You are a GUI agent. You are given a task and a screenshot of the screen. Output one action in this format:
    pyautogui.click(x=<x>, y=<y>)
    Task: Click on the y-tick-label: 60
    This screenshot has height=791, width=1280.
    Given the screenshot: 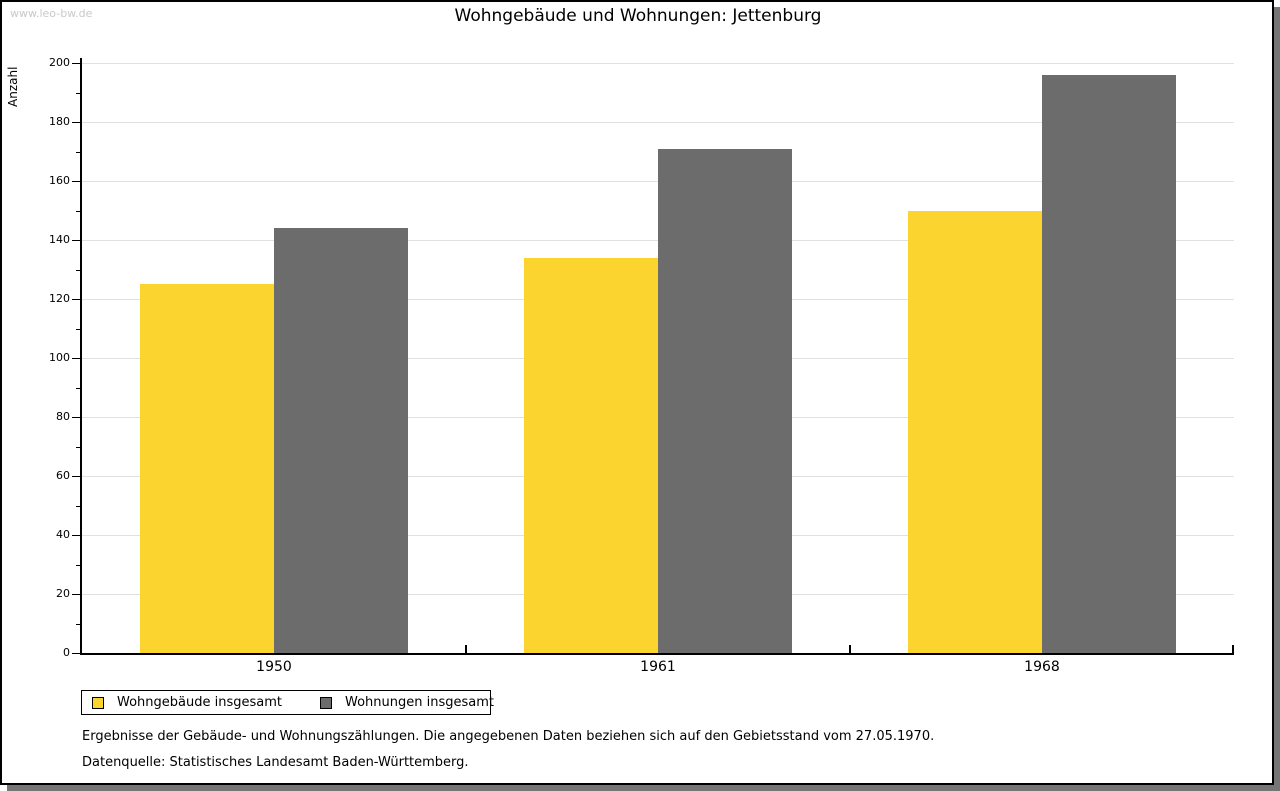 What is the action you would take?
    pyautogui.click(x=63, y=475)
    